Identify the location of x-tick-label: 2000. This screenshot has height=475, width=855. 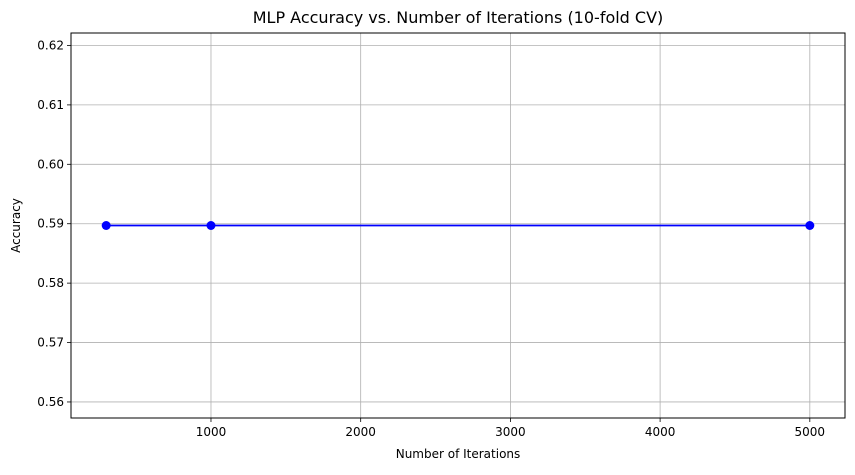
(360, 432).